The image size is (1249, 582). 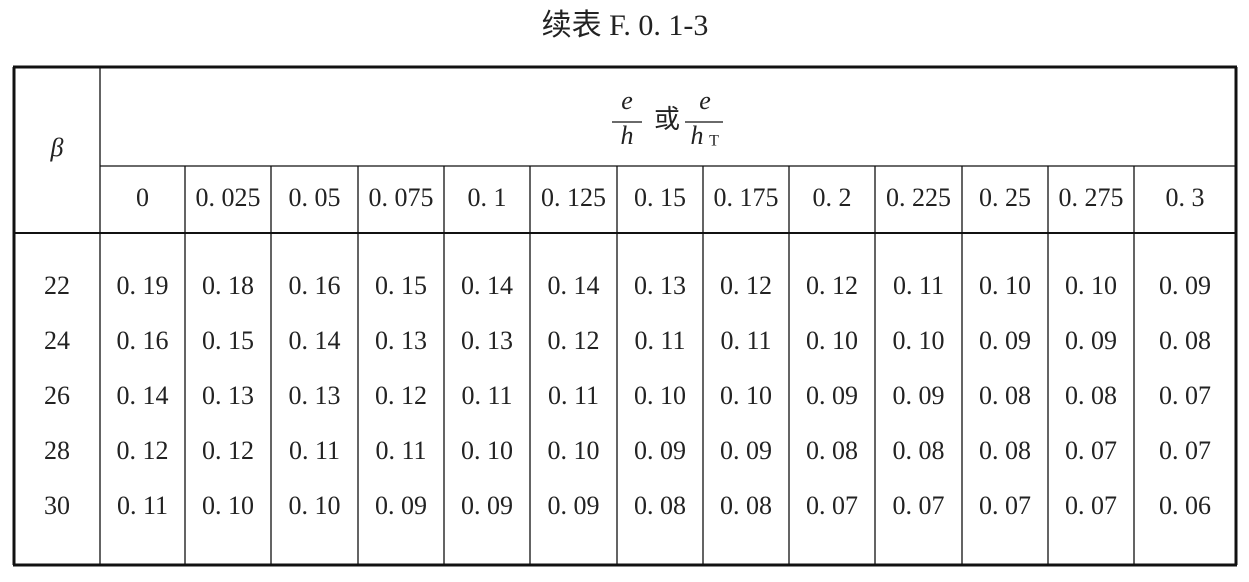 I want to click on cell: 0. 19, so click(x=143, y=285).